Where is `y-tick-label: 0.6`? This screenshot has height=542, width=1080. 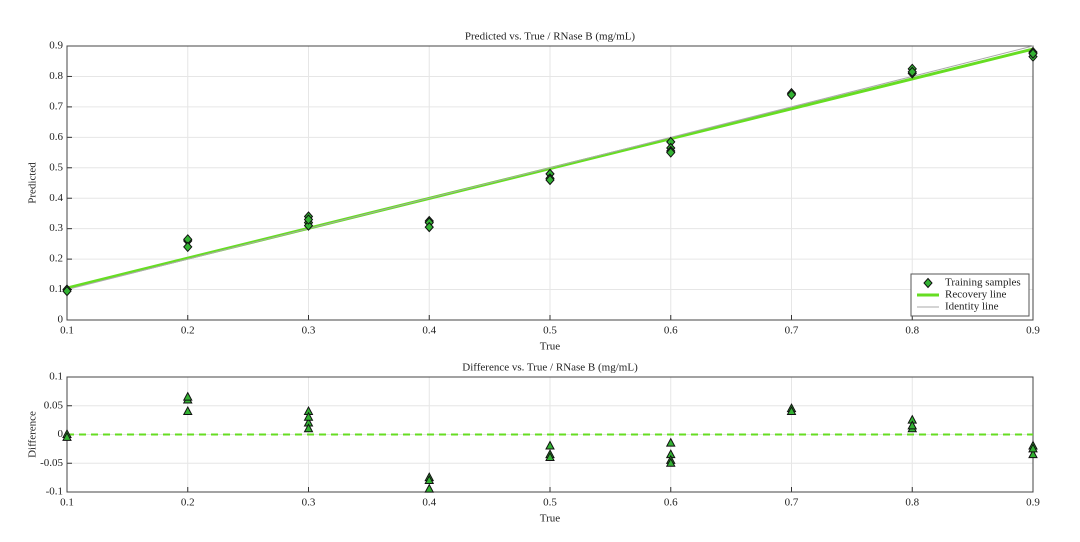
y-tick-label: 0.6 is located at coordinates (56, 137).